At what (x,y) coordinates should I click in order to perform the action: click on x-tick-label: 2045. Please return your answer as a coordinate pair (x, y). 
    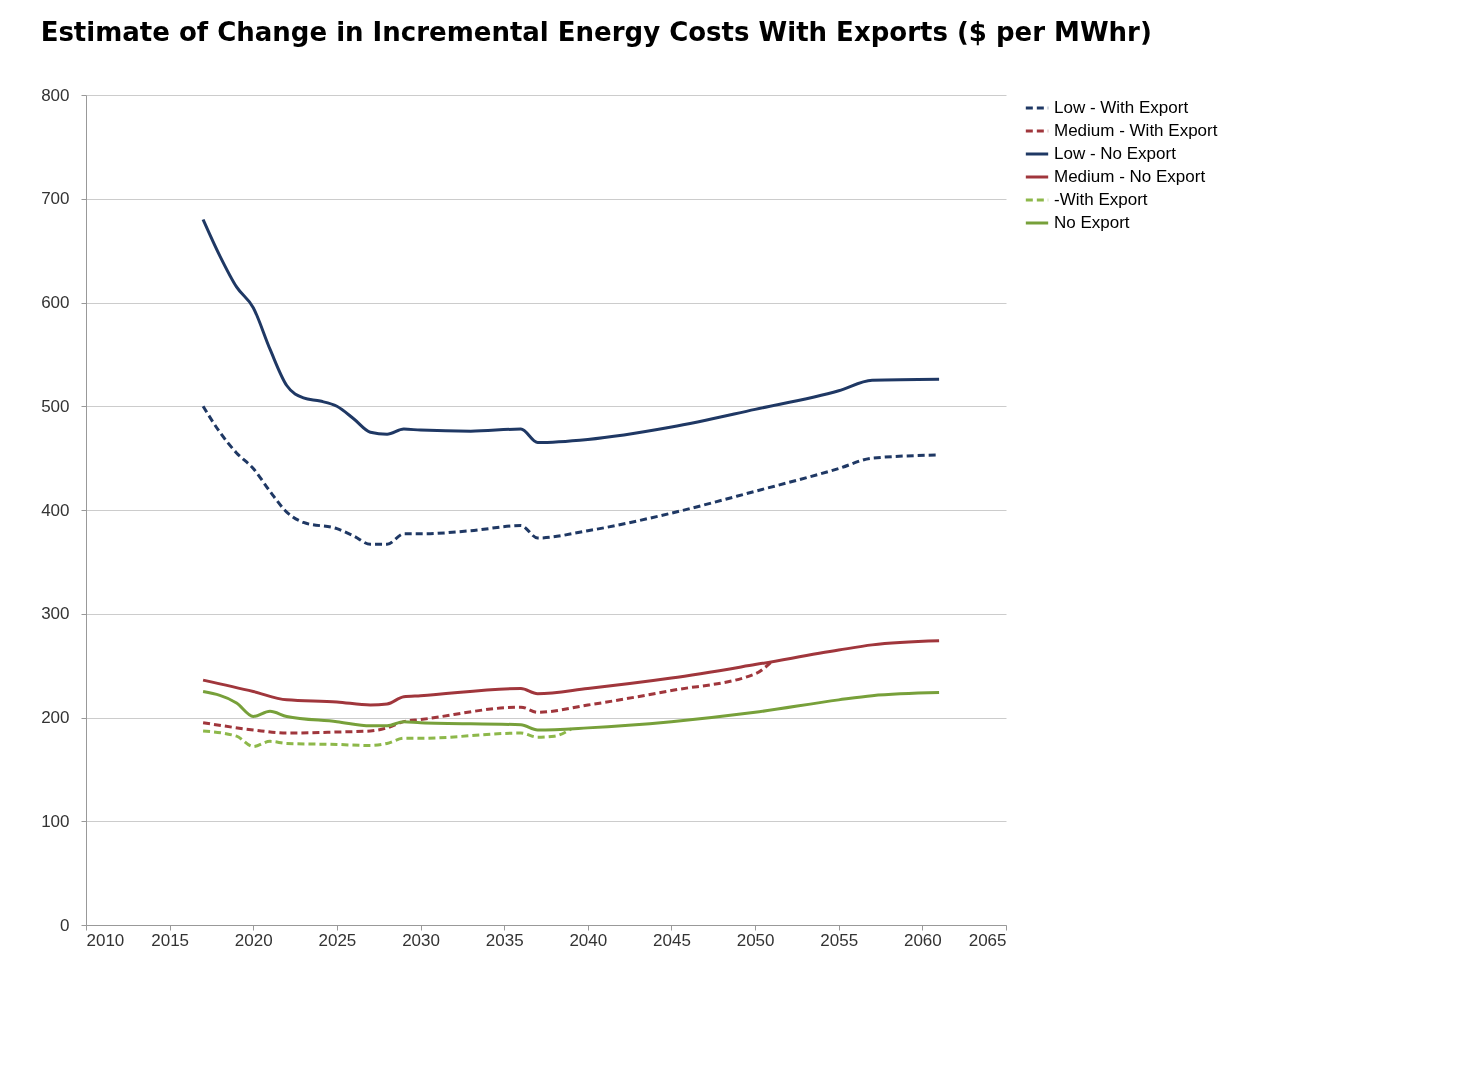
    Looking at the image, I should click on (672, 940).